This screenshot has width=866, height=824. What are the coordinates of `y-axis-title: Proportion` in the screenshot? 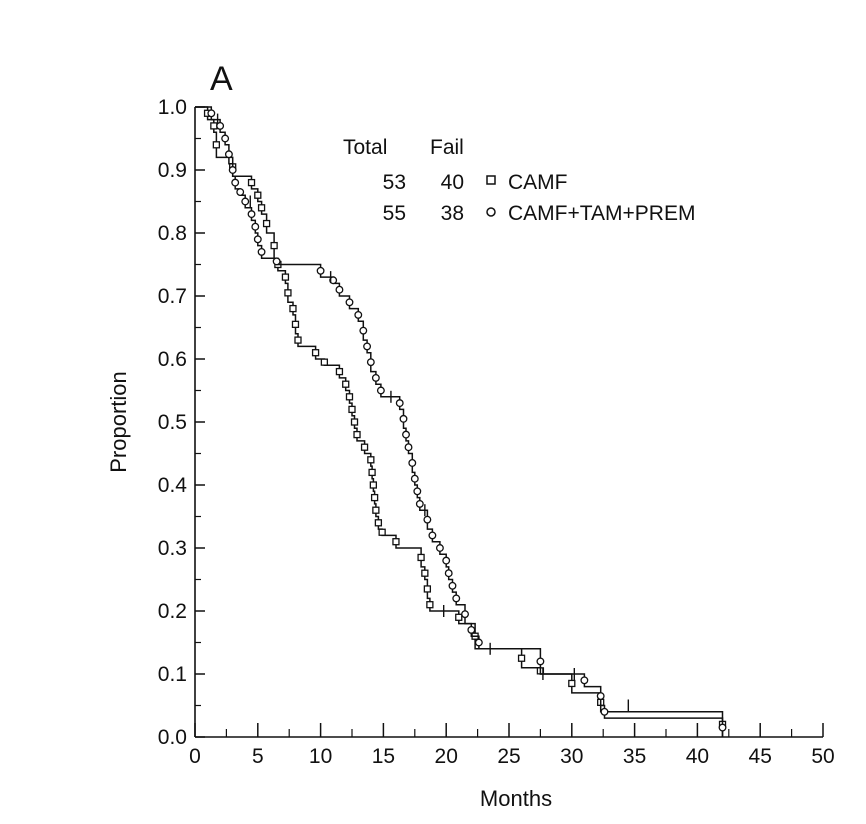 It's located at (118, 422).